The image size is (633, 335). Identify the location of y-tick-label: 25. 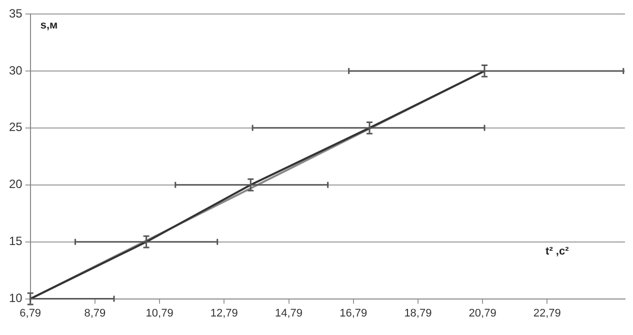
(15, 127).